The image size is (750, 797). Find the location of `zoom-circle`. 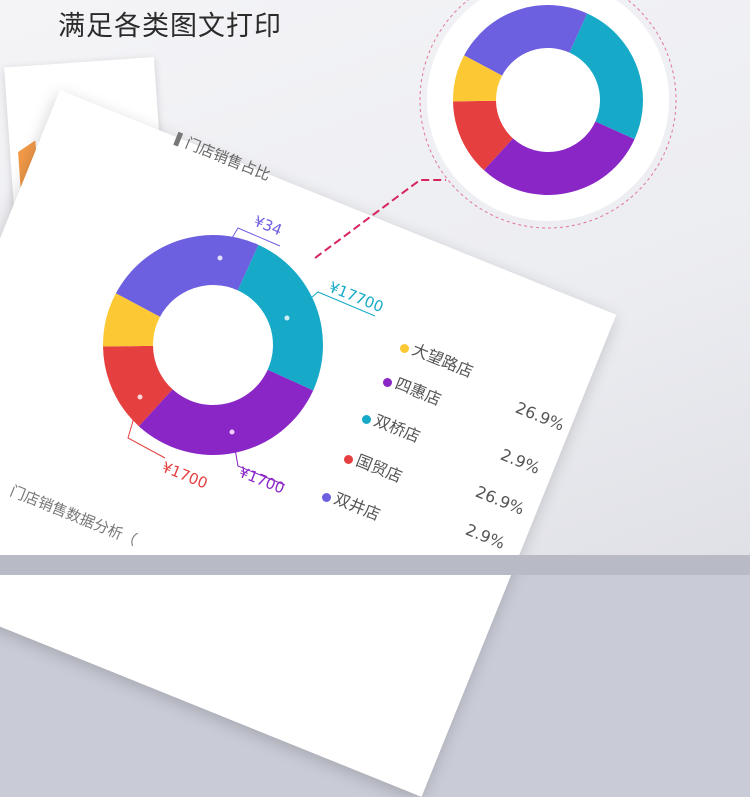

zoom-circle is located at coordinates (548, 114).